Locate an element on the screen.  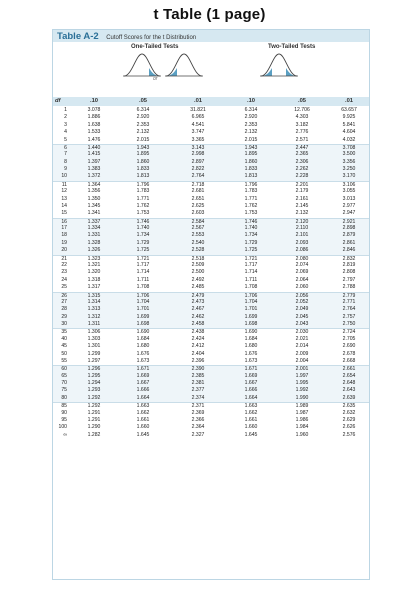
value-cell: 1.708 is located at coordinates (143, 287).